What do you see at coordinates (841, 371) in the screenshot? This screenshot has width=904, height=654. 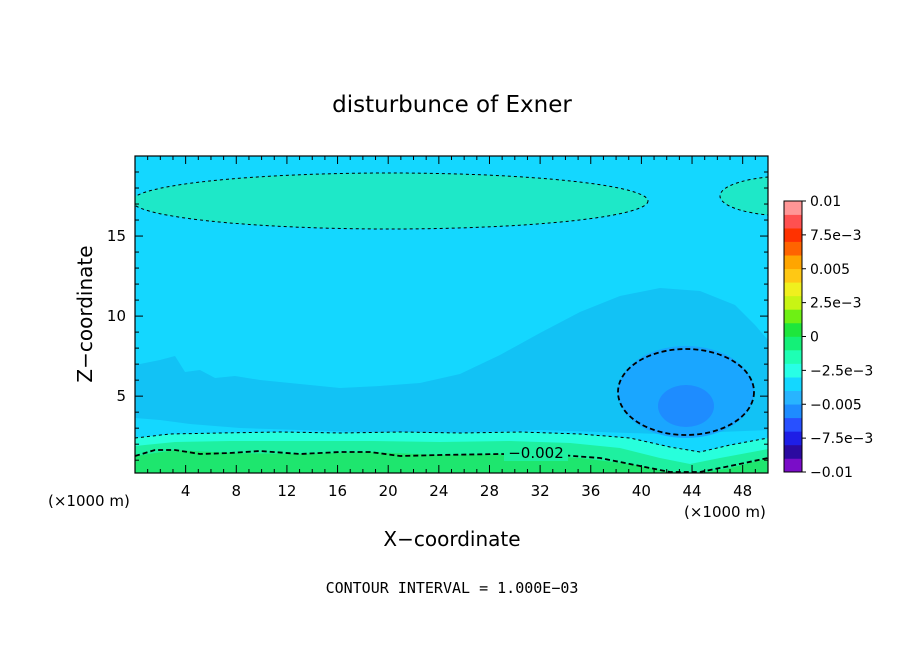 I see `colorbar-label: −2.5e−3` at bounding box center [841, 371].